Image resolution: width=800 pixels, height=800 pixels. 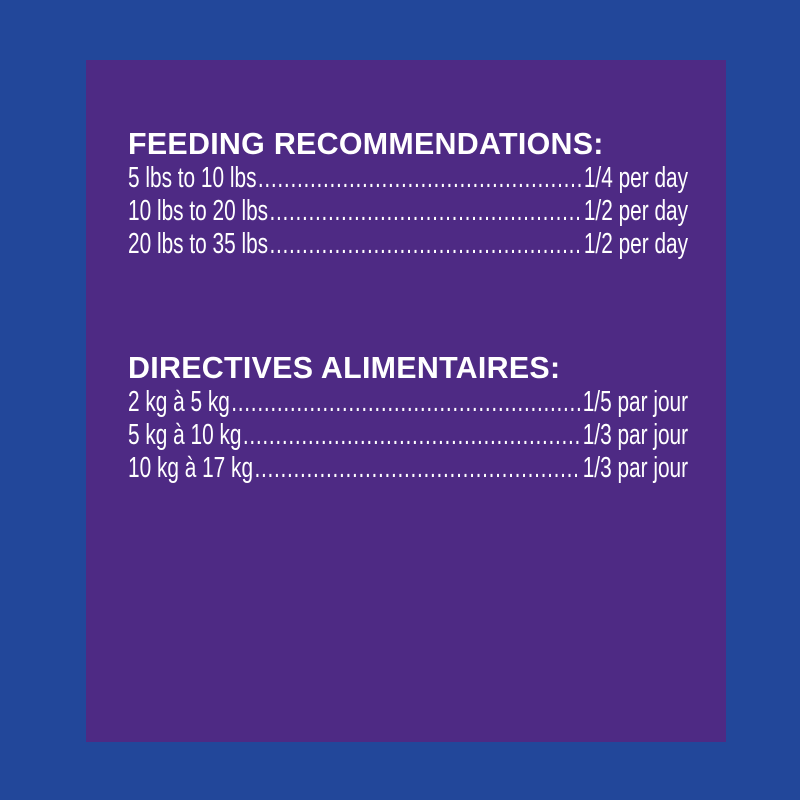 I want to click on weight-range: 5 lbs to 10 lbs, so click(x=192, y=178).